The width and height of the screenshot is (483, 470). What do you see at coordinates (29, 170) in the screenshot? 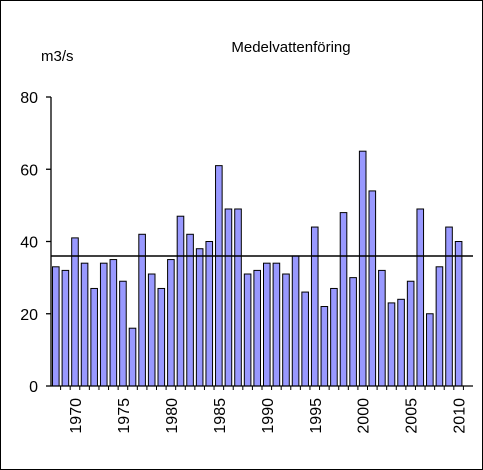
I see `y-tick-label: 60` at bounding box center [29, 170].